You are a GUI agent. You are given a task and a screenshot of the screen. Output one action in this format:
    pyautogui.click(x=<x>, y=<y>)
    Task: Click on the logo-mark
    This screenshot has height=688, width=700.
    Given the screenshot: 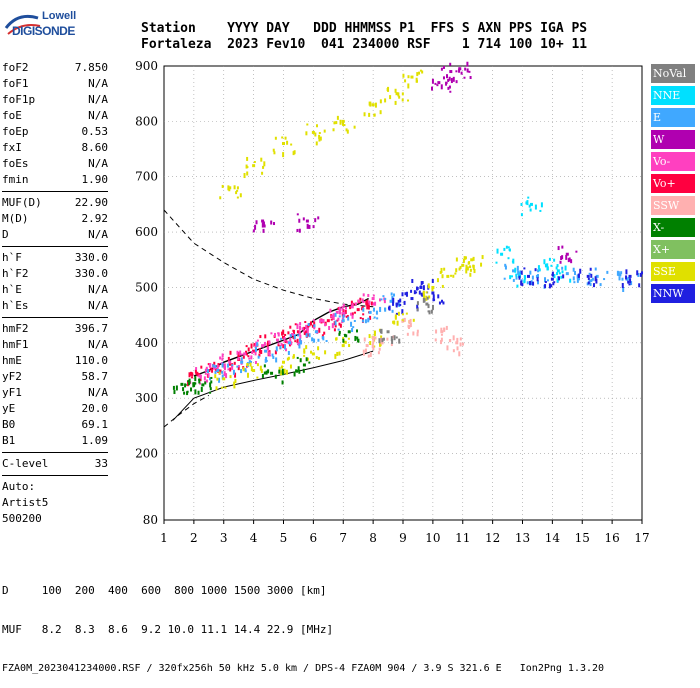 What is the action you would take?
    pyautogui.click(x=22, y=24)
    